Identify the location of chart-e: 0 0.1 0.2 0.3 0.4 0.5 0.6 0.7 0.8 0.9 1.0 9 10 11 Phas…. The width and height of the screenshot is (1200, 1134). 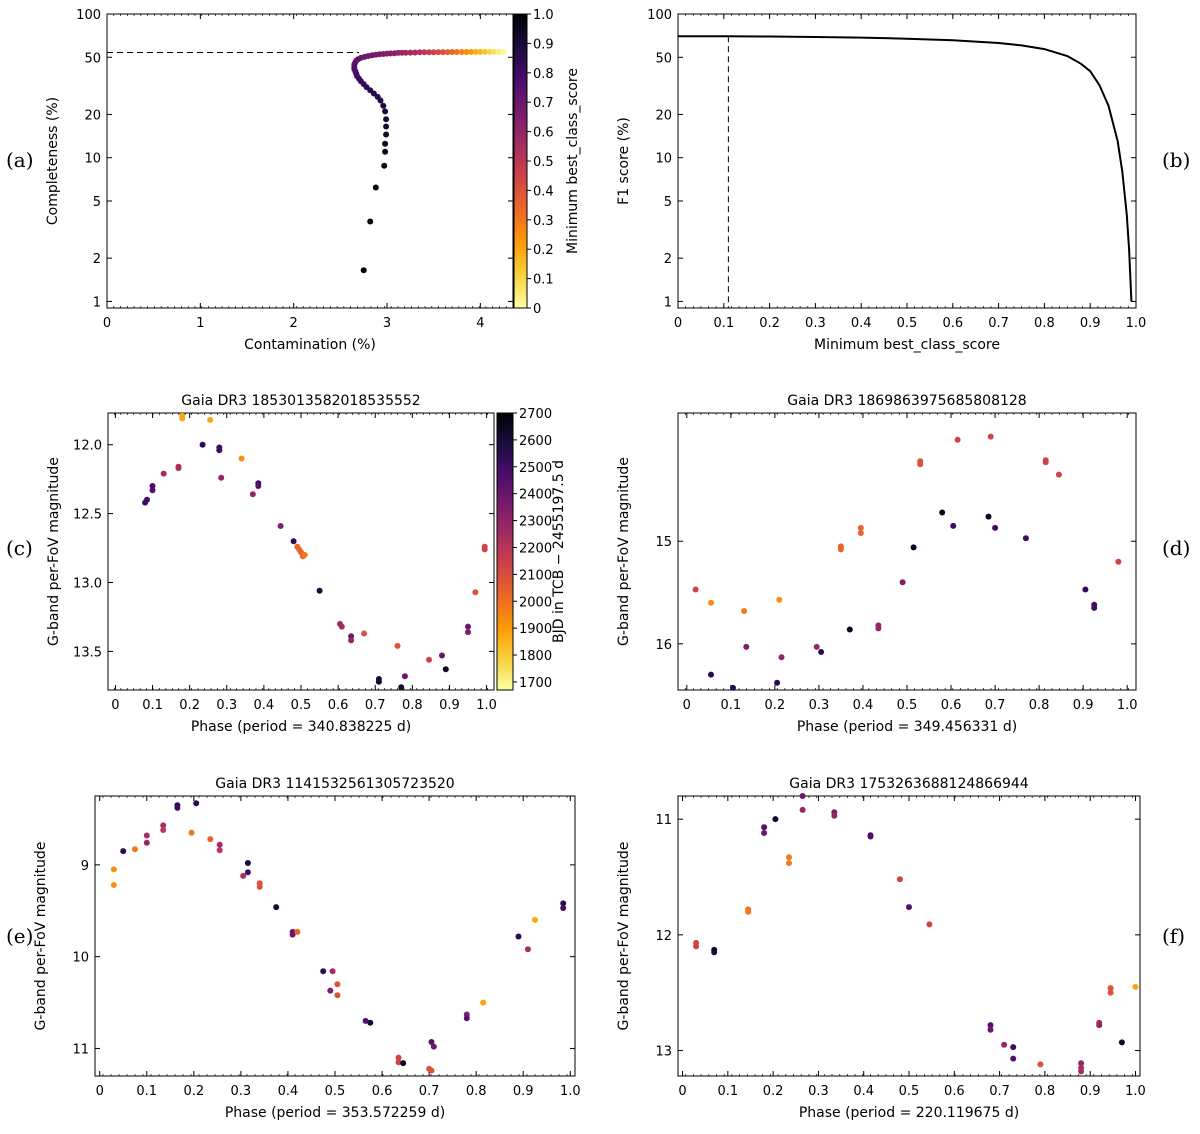
(307, 948).